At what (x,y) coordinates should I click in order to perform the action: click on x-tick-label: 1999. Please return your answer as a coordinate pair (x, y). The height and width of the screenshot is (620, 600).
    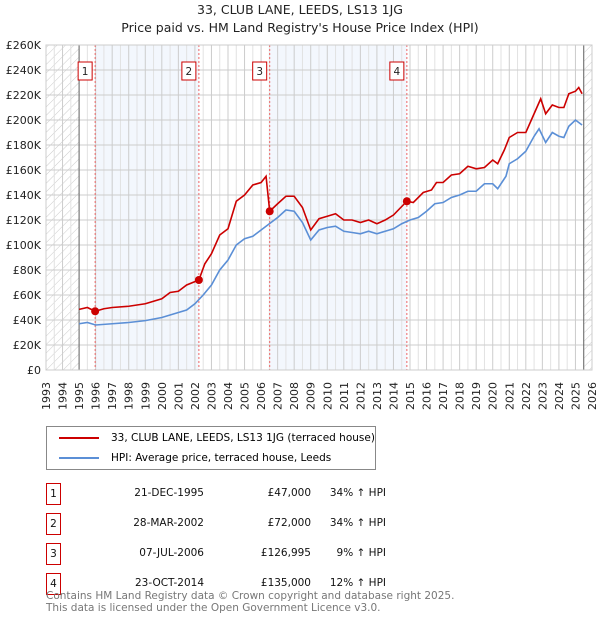
    Looking at the image, I should click on (145, 396).